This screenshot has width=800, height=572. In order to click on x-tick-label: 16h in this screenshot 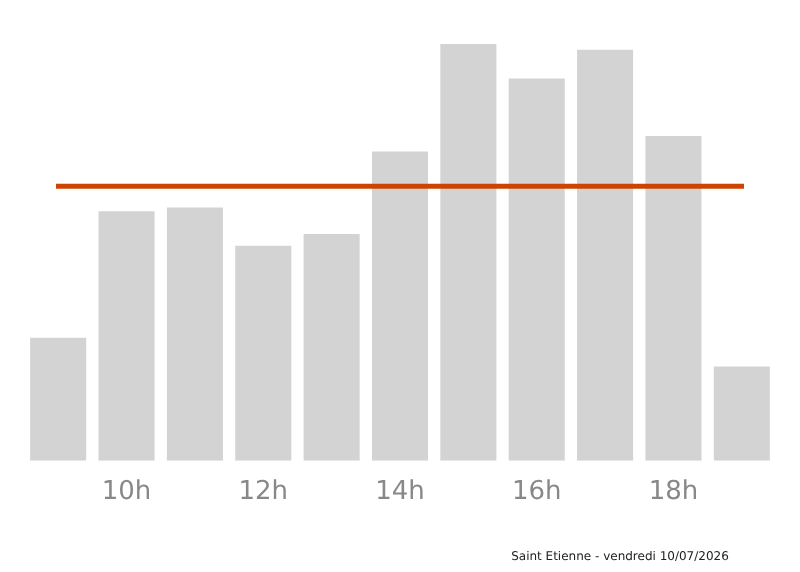, I will do `click(536, 492)`.